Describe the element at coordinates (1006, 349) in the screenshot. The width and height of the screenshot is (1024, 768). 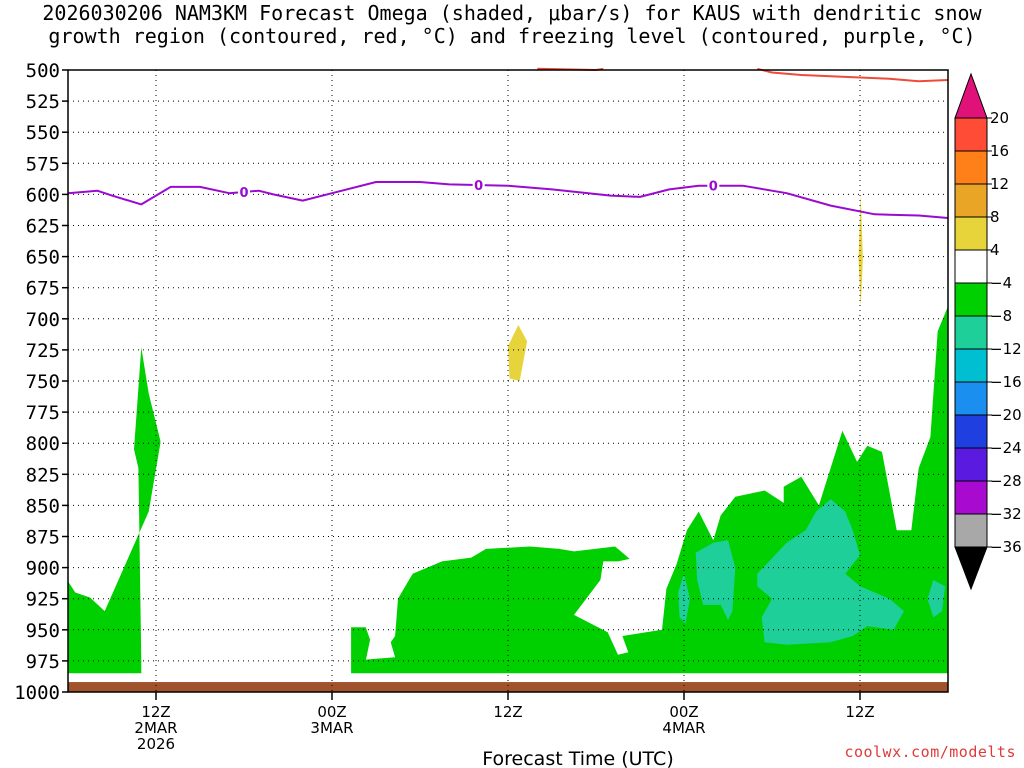
I see `colorbar-label-7: −12` at that location.